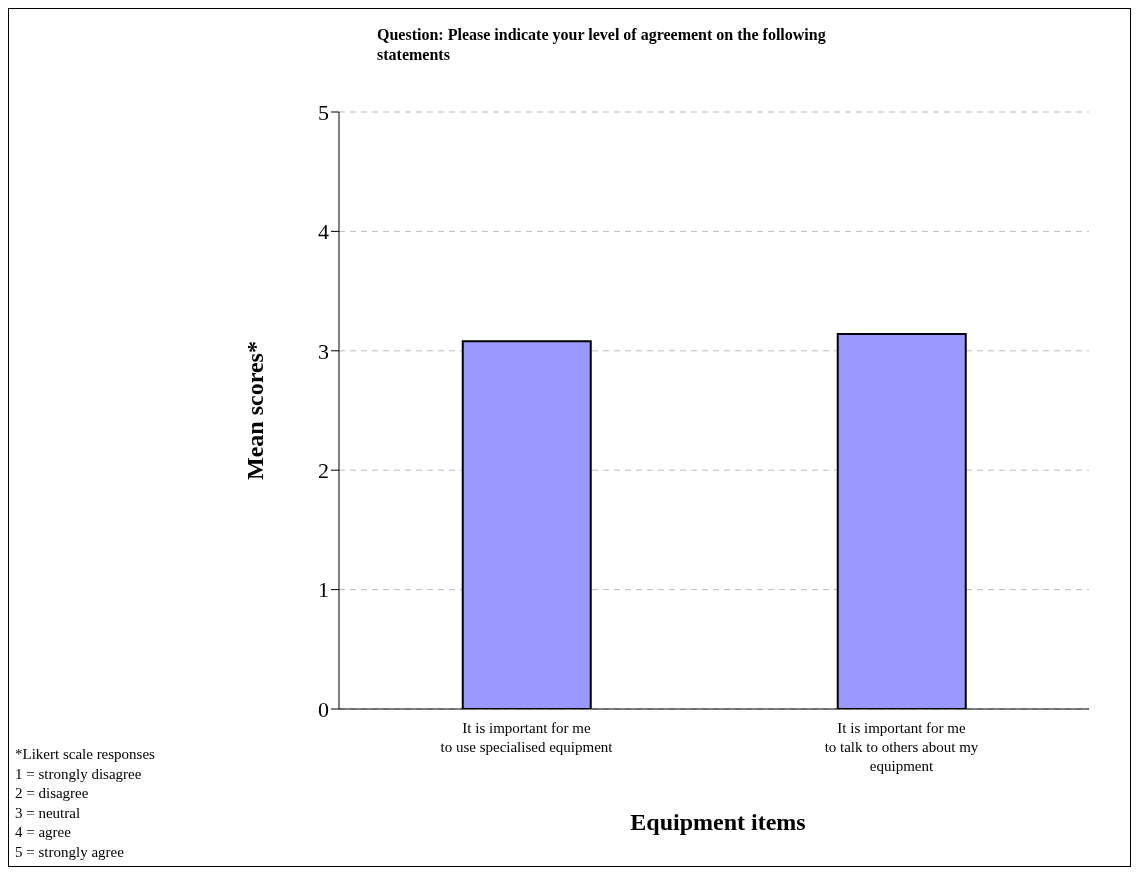 This screenshot has height=875, width=1139. Describe the element at coordinates (323, 471) in the screenshot. I see `y-tick-label: 2` at that location.